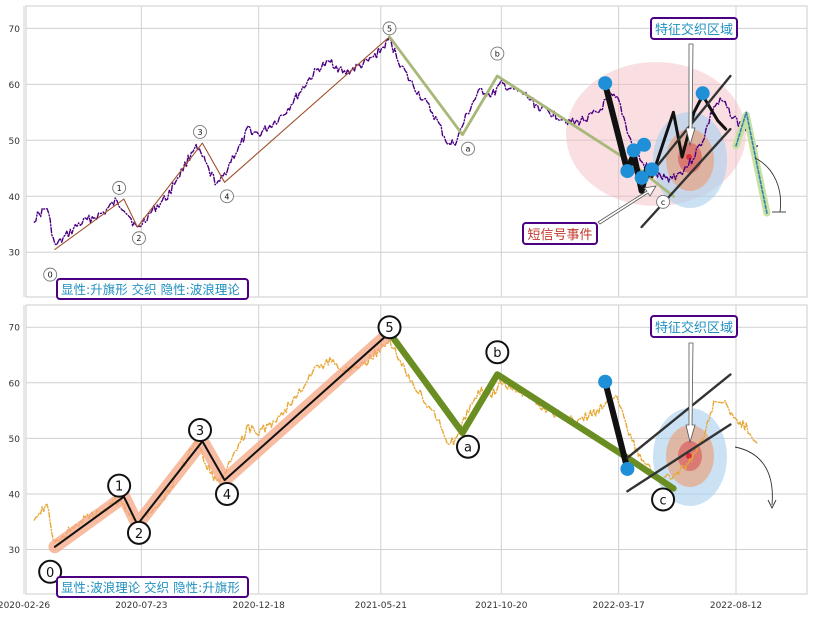 This screenshot has height=621, width=813. Describe the element at coordinates (222, 143) in the screenshot. I see `series-line-wave-thin` at that location.